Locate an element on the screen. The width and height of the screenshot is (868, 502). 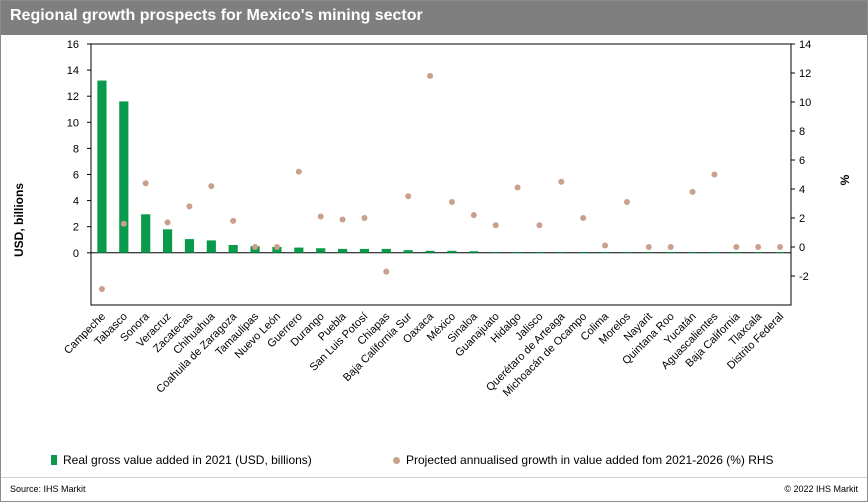
legend-bar-swatch is located at coordinates (54, 460).